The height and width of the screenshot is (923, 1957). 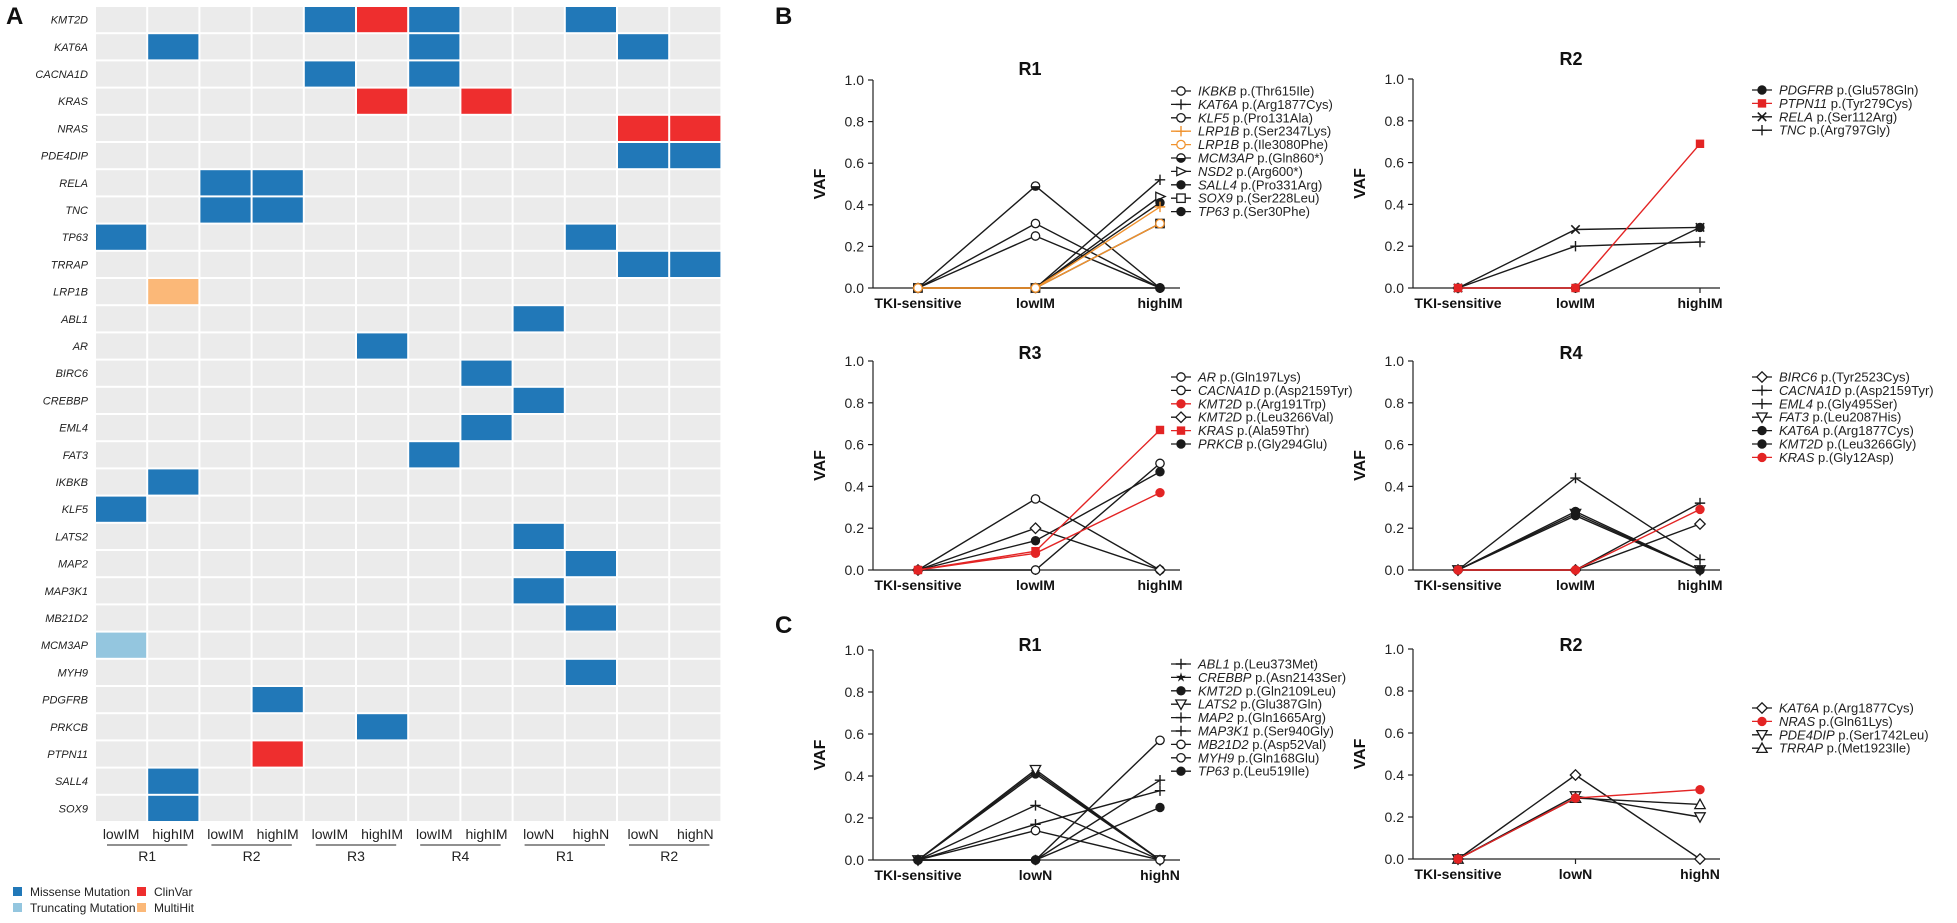 I want to click on legend-mutation: p.(Arg600*), so click(x=1268, y=171).